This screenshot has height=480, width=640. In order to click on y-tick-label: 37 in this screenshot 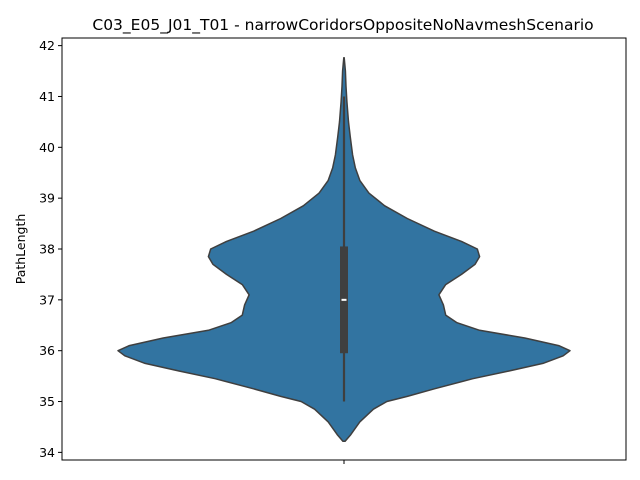, I will do `click(47, 299)`.